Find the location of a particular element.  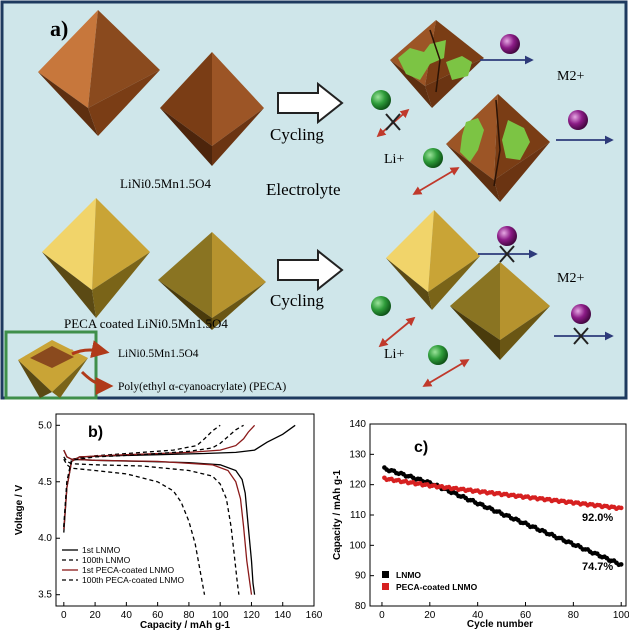

x-axis-title: Capacity / mAh g-1 is located at coordinates (185, 625).